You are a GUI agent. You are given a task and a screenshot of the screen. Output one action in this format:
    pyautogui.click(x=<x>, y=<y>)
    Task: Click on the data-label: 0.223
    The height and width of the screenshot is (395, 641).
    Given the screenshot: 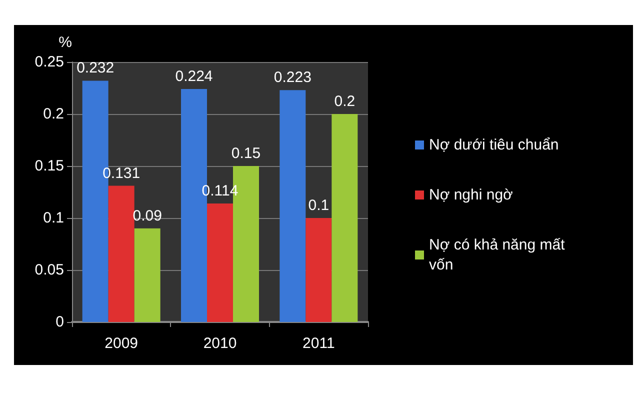 What is the action you would take?
    pyautogui.click(x=293, y=77)
    